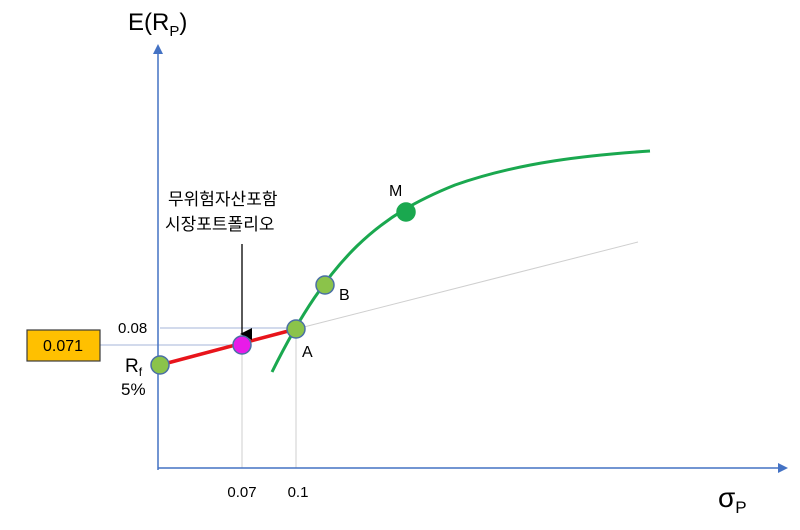  What do you see at coordinates (726, 497) in the screenshot?
I see `x-axis-label-main: σ` at bounding box center [726, 497].